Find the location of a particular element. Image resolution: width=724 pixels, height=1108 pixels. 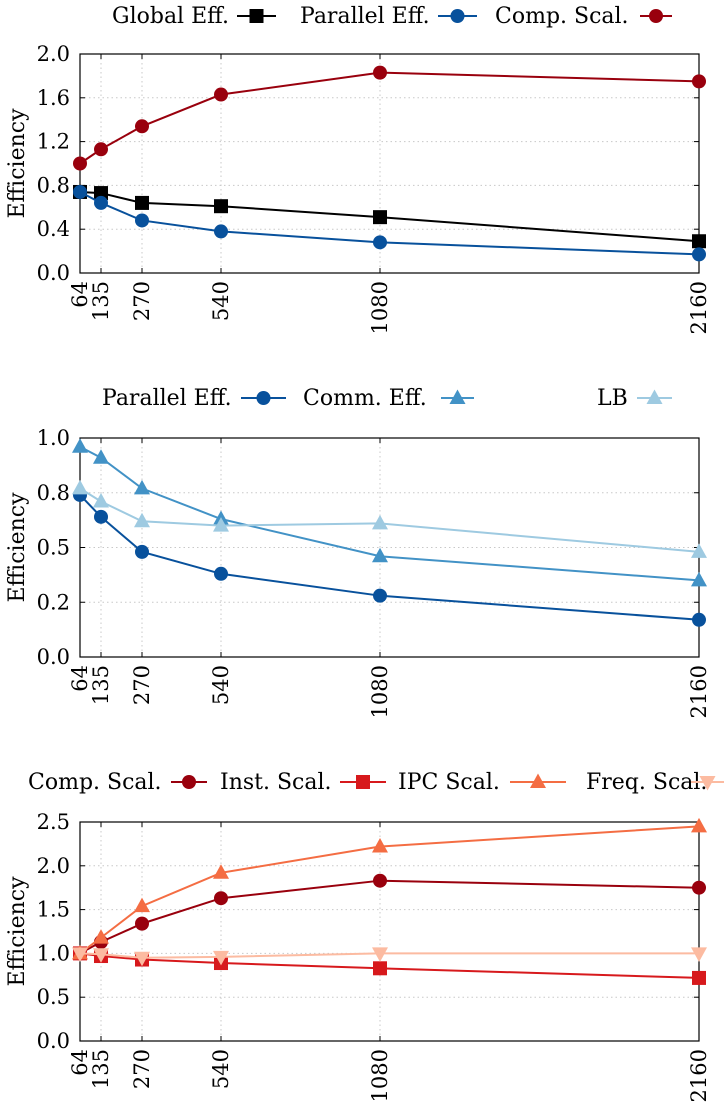

y-tick-label: 1.0 is located at coordinates (53, 438).